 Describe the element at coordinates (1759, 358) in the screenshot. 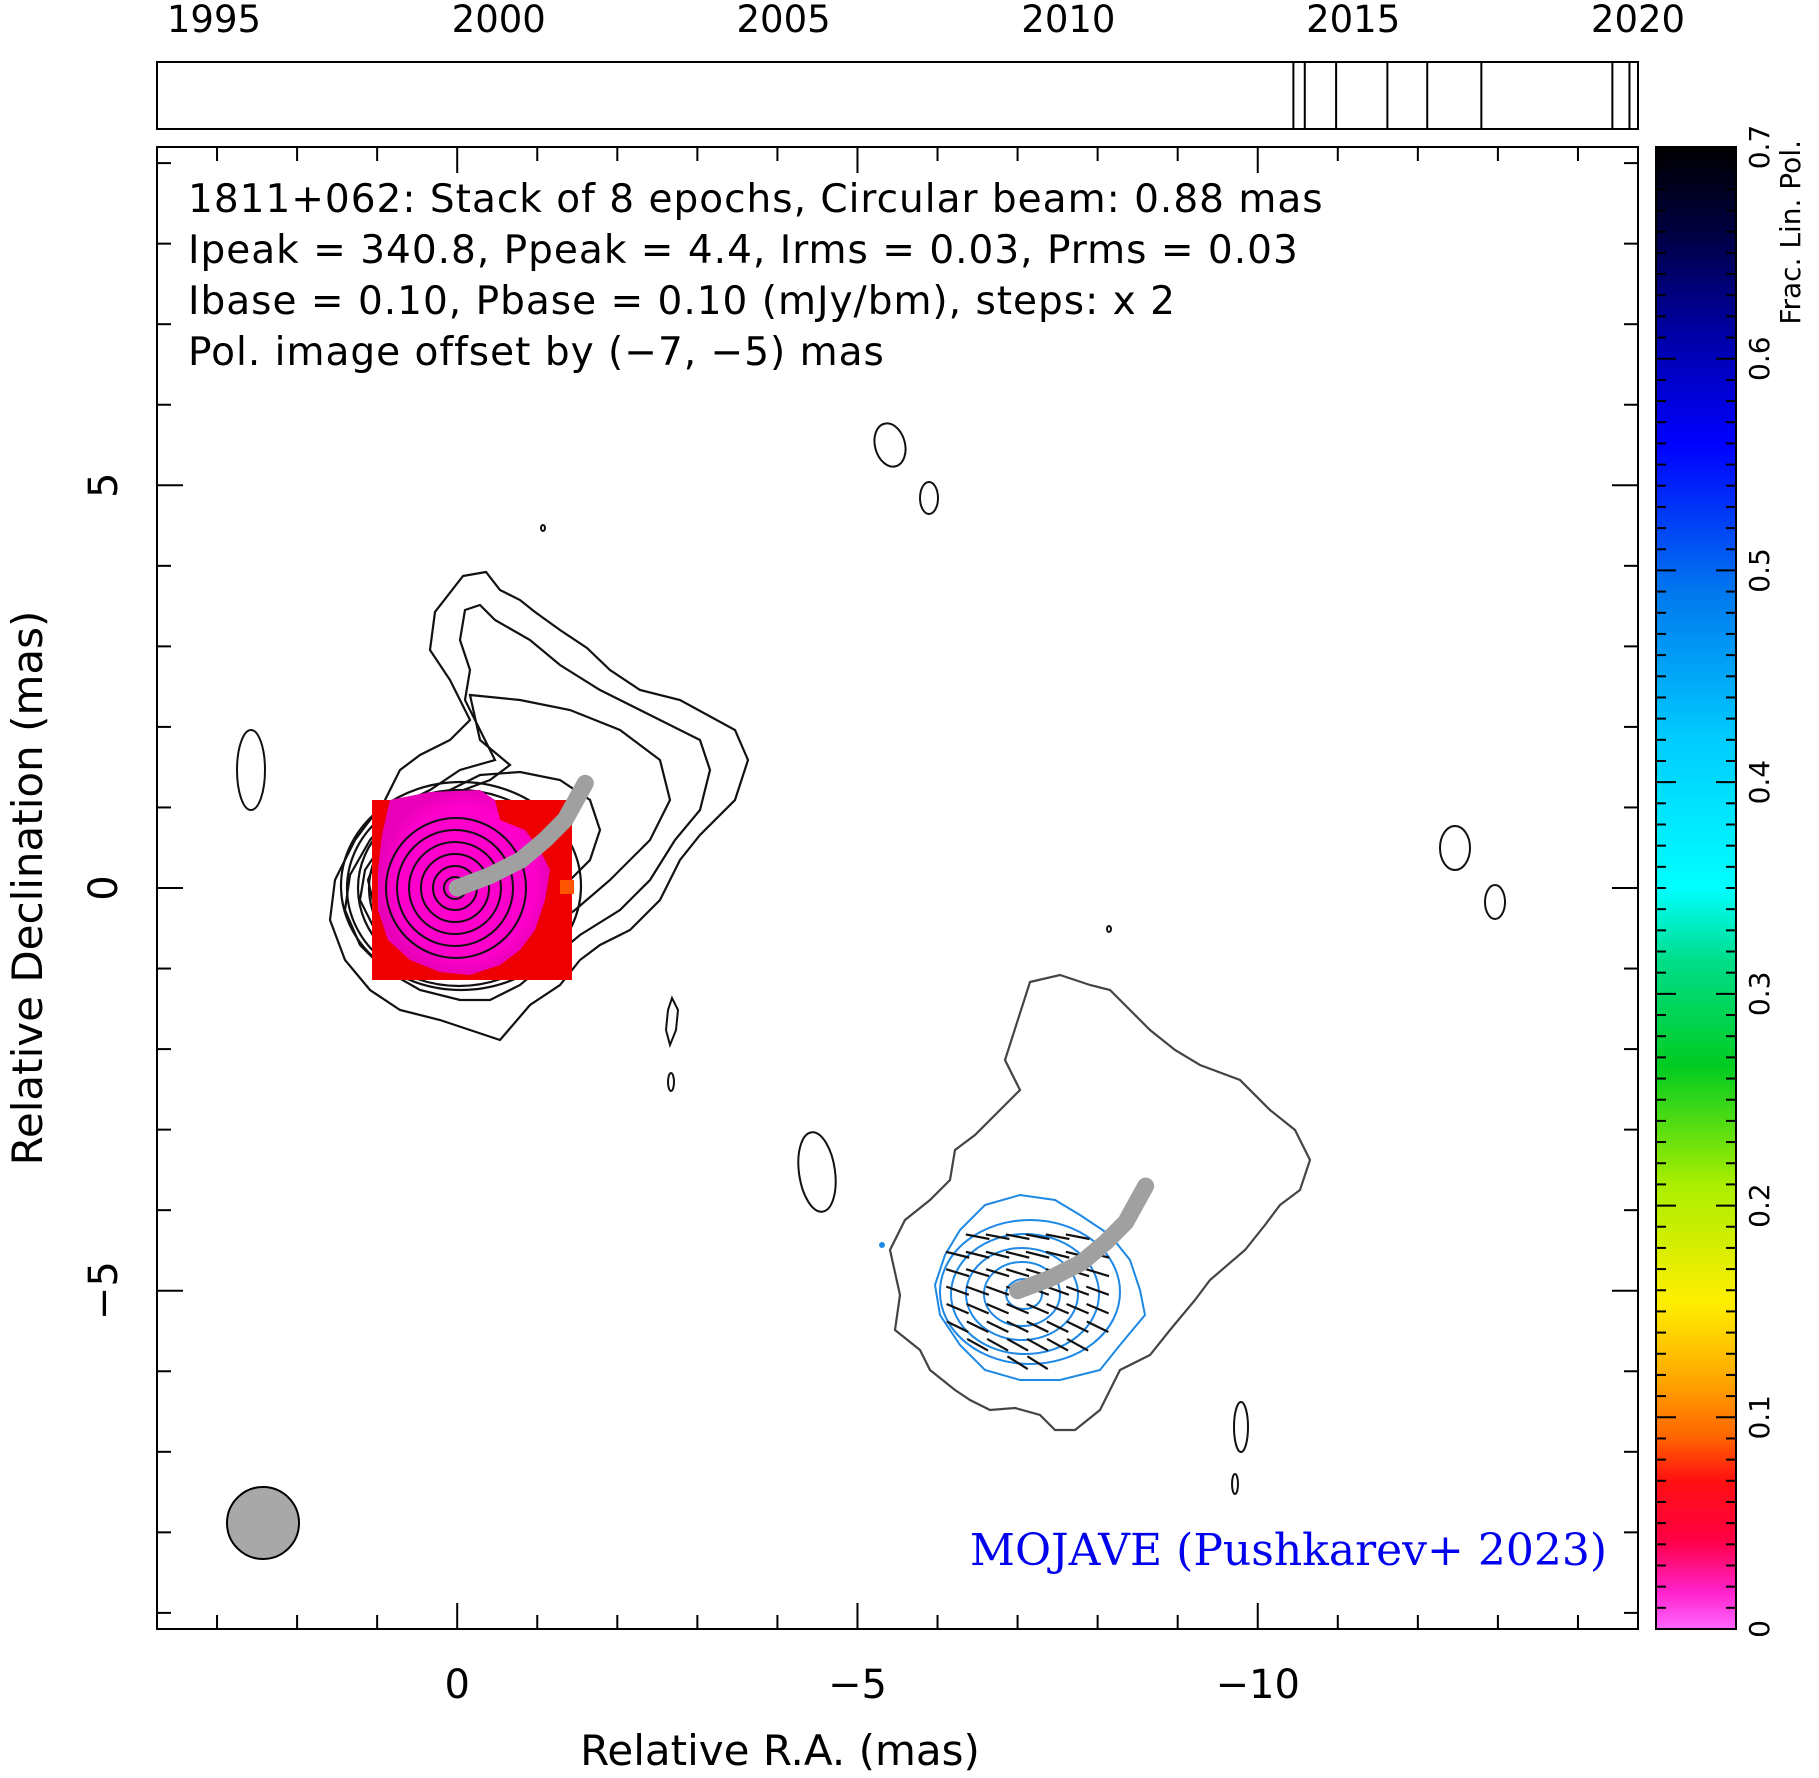

I see `colorbar-tick-label: 0.6` at that location.